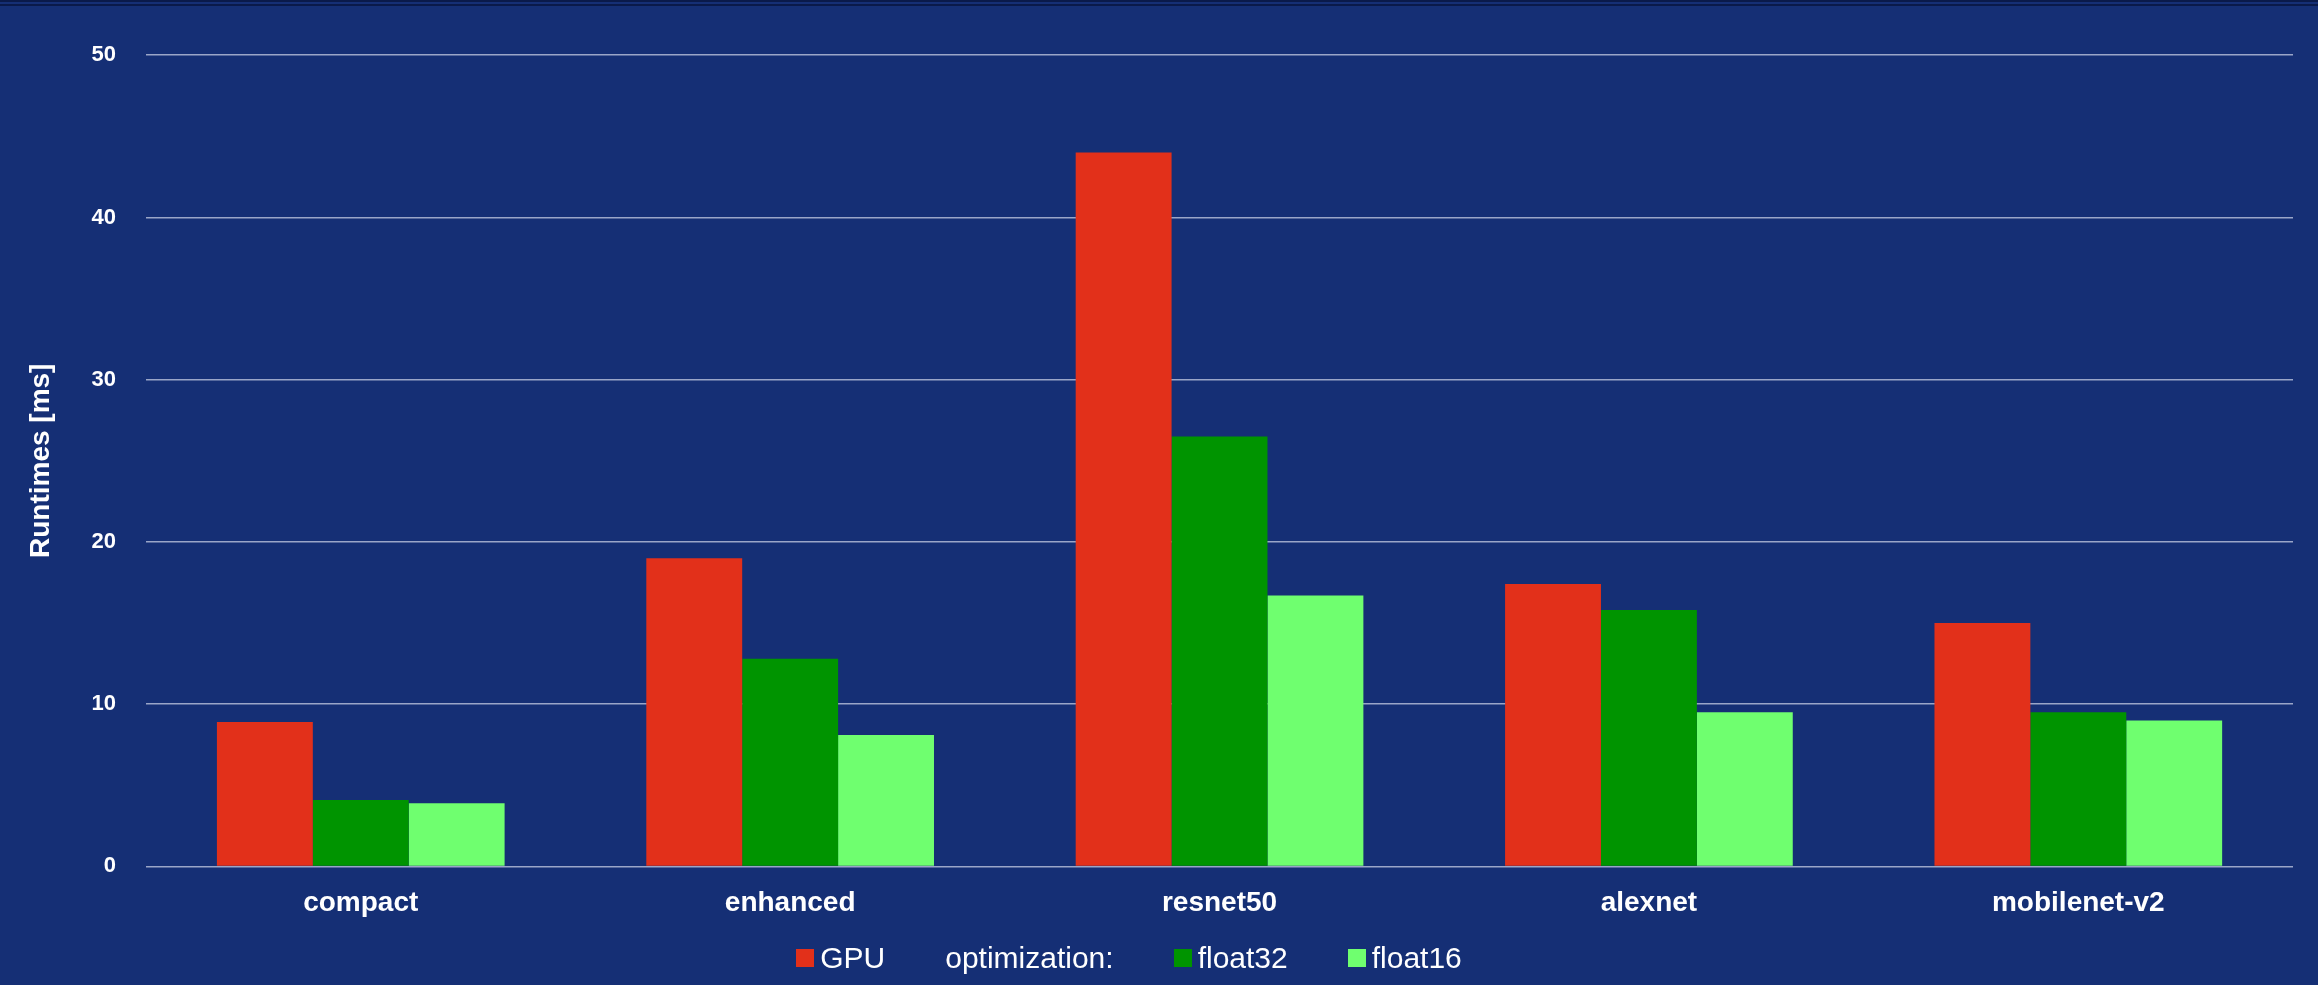 This screenshot has width=2318, height=985. I want to click on y-axis-title: Runtimes [ms], so click(39, 461).